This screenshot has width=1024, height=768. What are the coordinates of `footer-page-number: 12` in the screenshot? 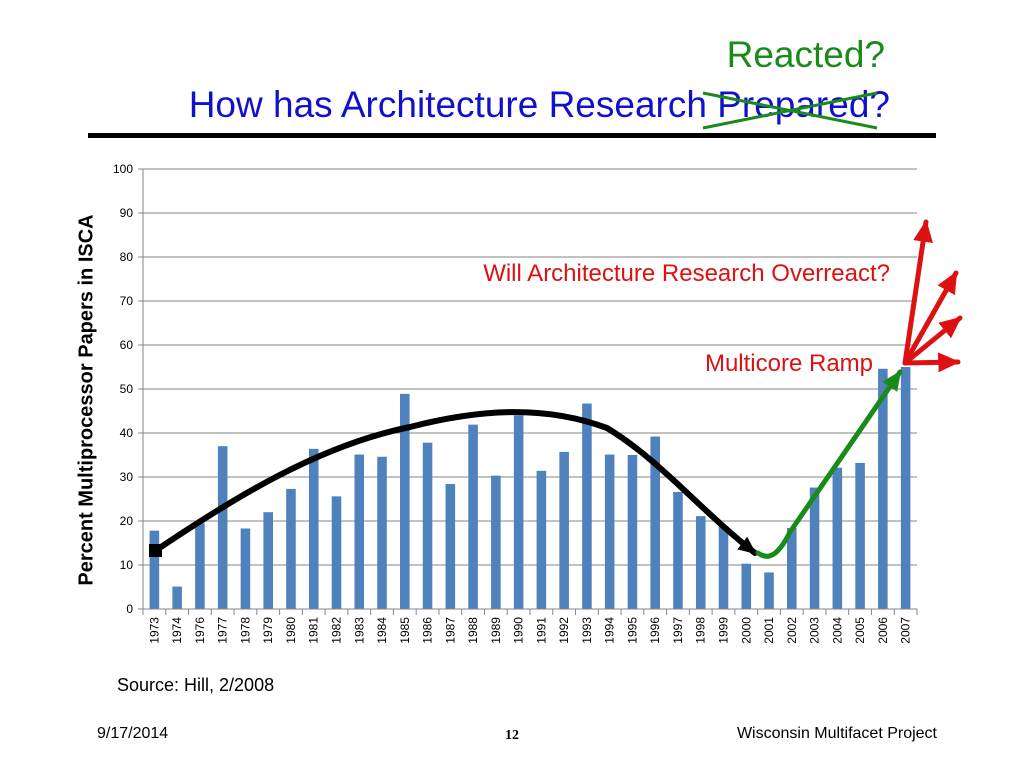 It's located at (512, 735).